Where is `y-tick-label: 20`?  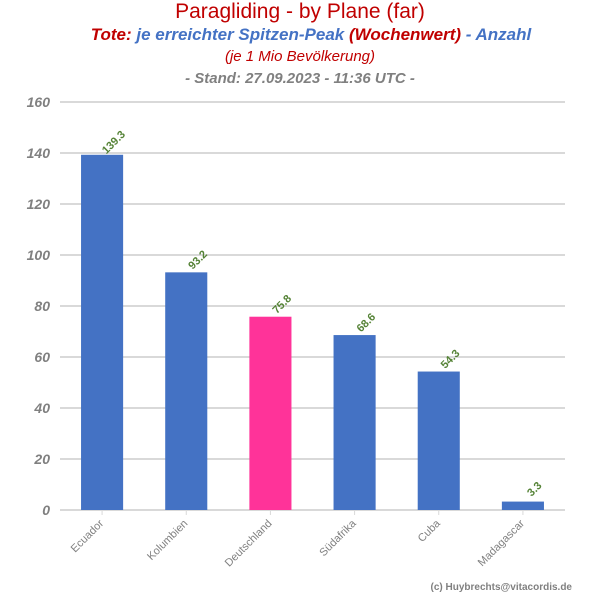
y-tick-label: 20 is located at coordinates (41, 459).